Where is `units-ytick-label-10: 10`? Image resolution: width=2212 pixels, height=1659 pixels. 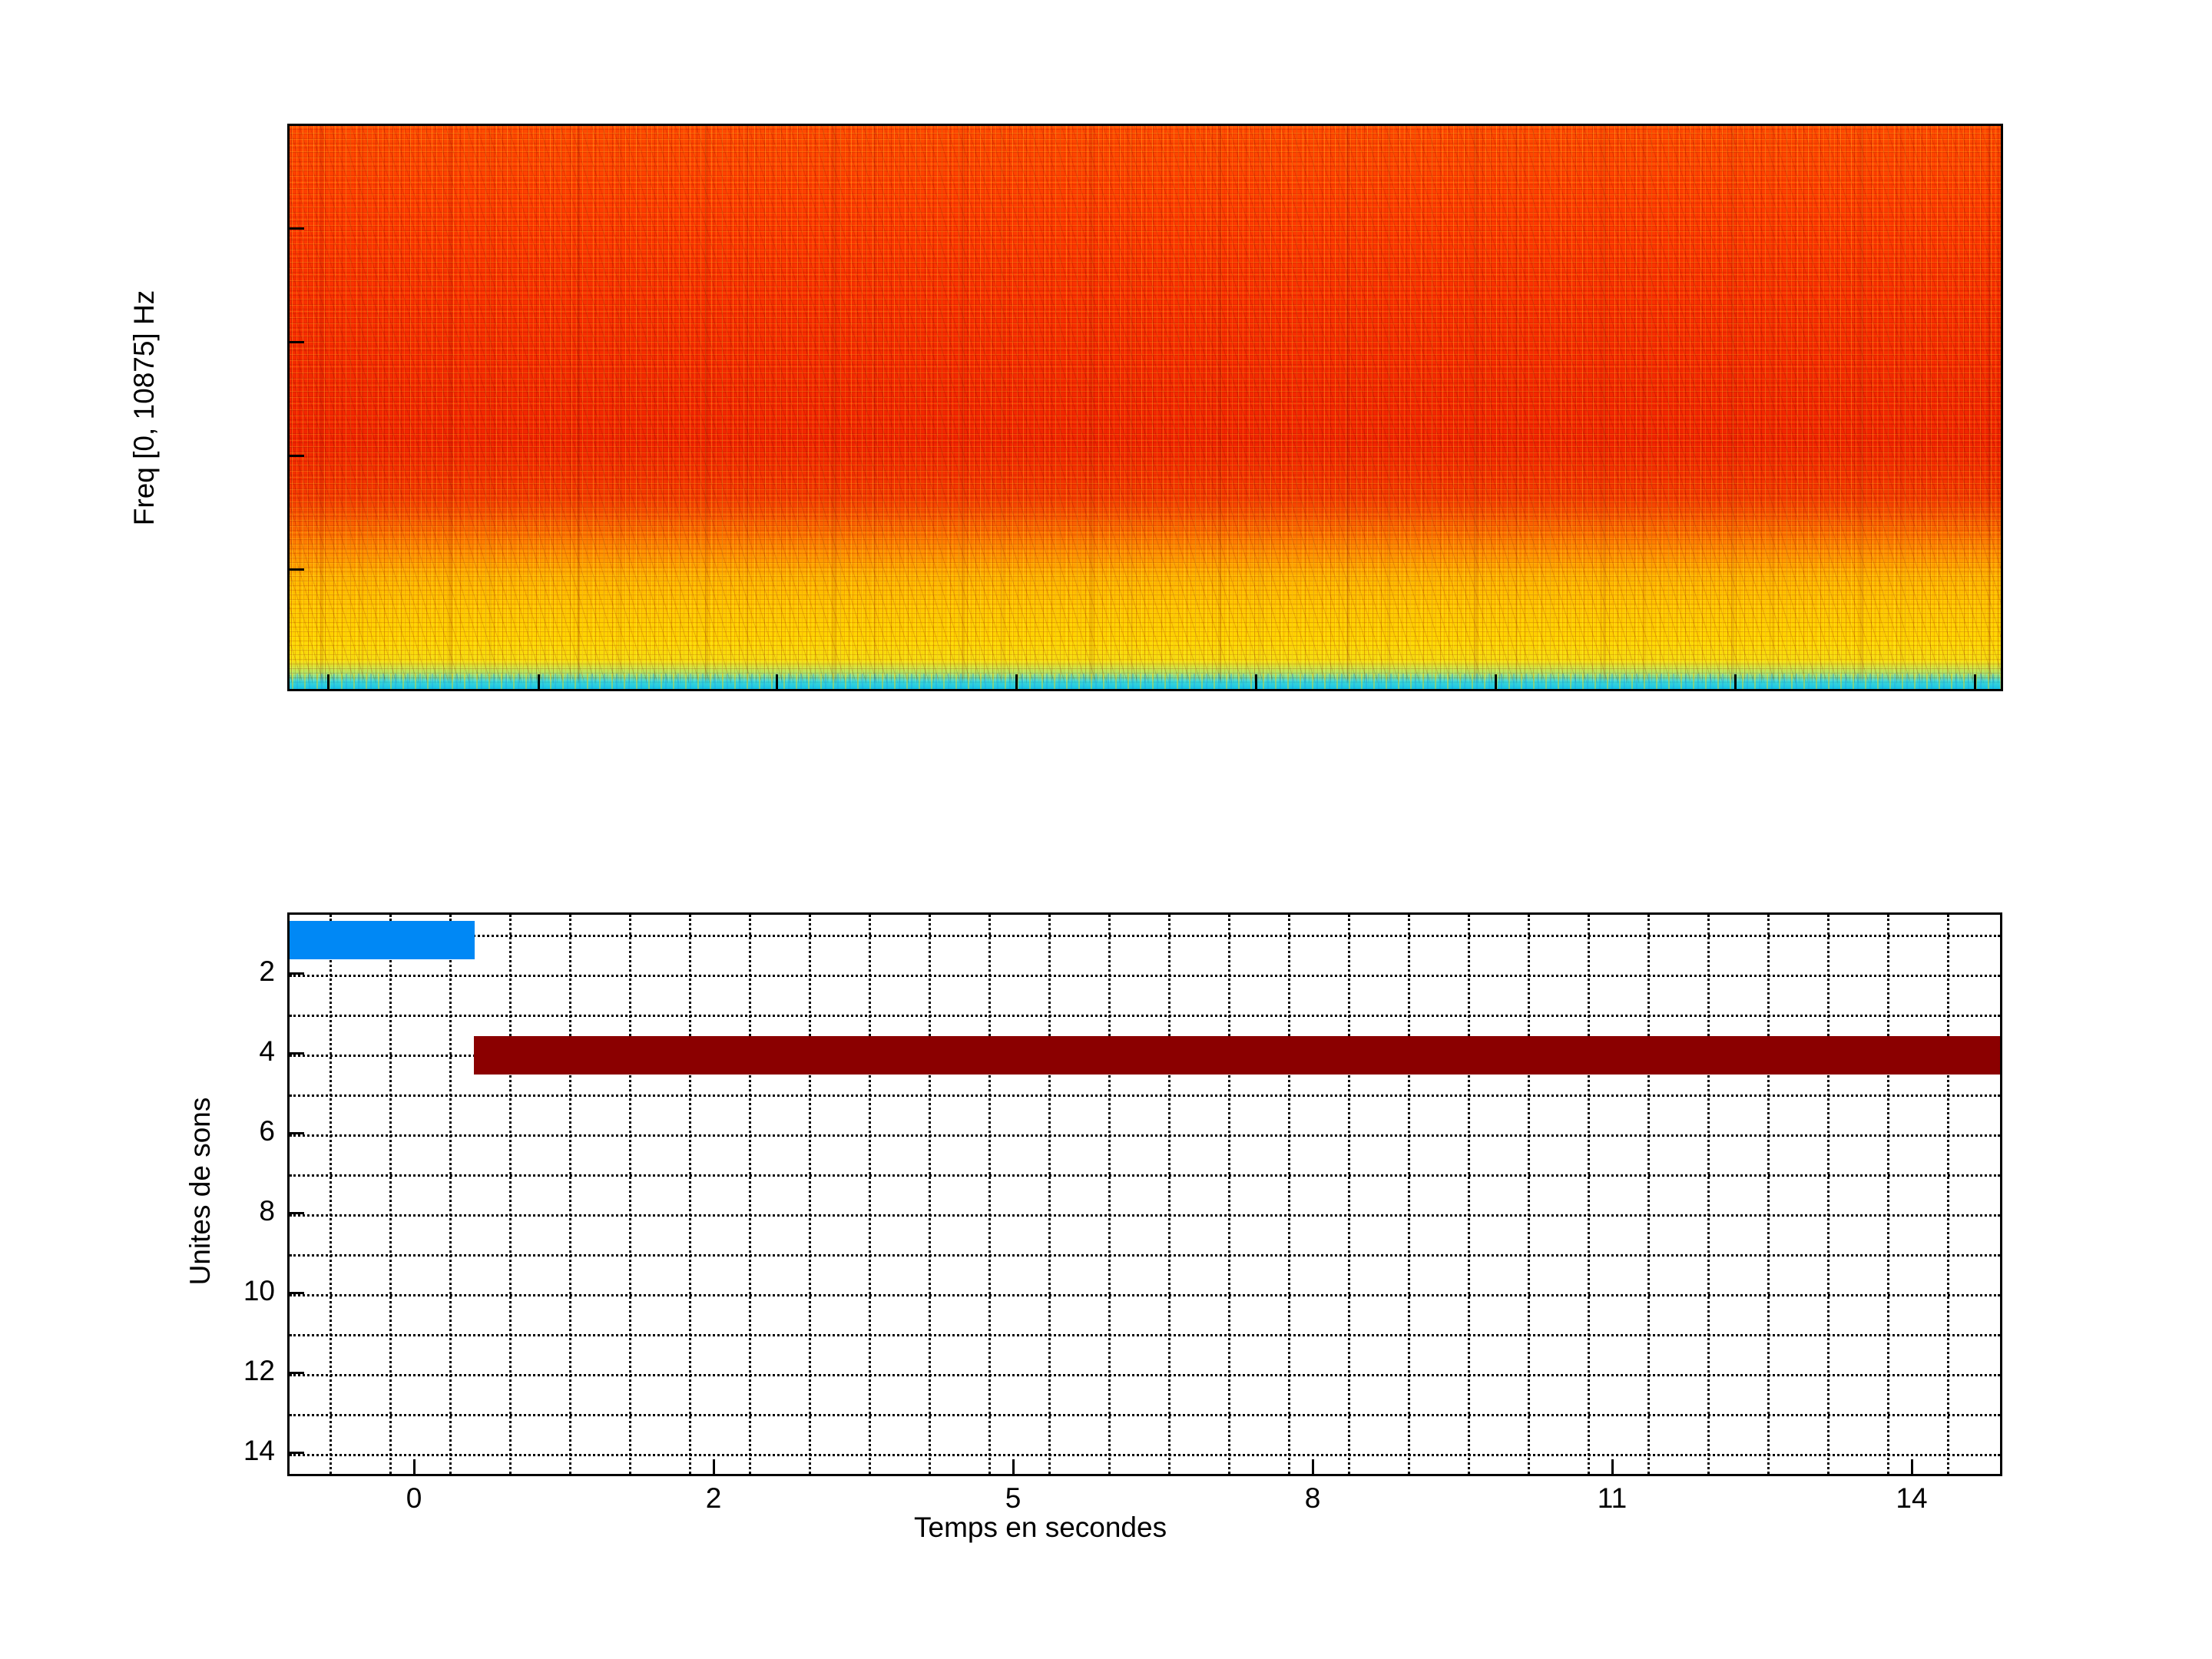
units-ytick-label-10: 10 is located at coordinates (259, 1291).